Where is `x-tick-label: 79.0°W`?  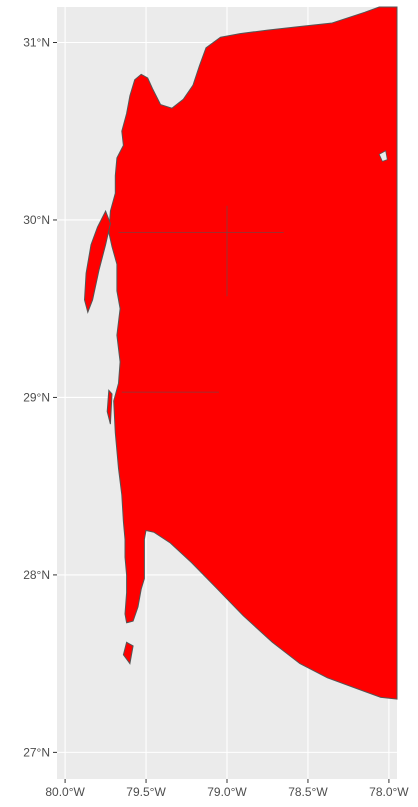 x-tick-label: 79.0°W is located at coordinates (227, 792).